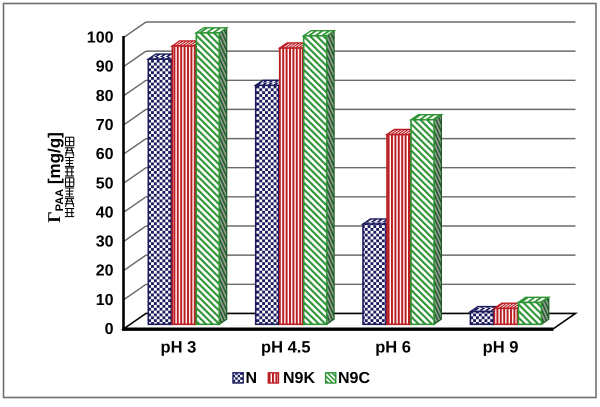 The image size is (600, 407). What do you see at coordinates (105, 67) in the screenshot?
I see `svg-text: 90` at bounding box center [105, 67].